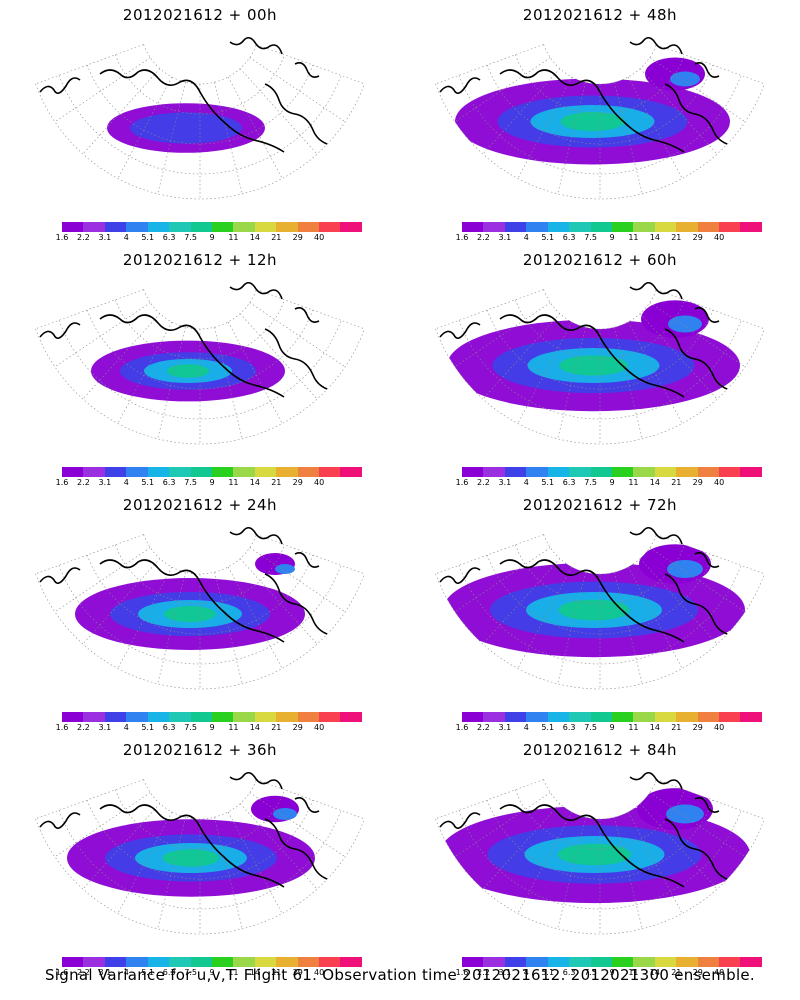 The width and height of the screenshot is (800, 1000). What do you see at coordinates (685, 79) in the screenshot?
I see `variance-contour` at bounding box center [685, 79].